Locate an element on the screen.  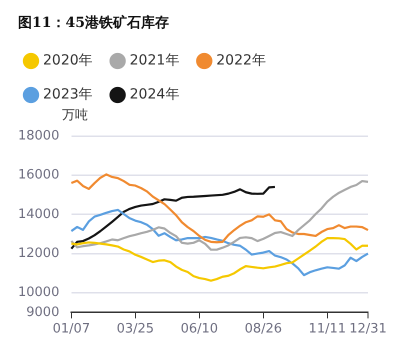
y-axis-title: 万吨 is located at coordinates (75, 115).